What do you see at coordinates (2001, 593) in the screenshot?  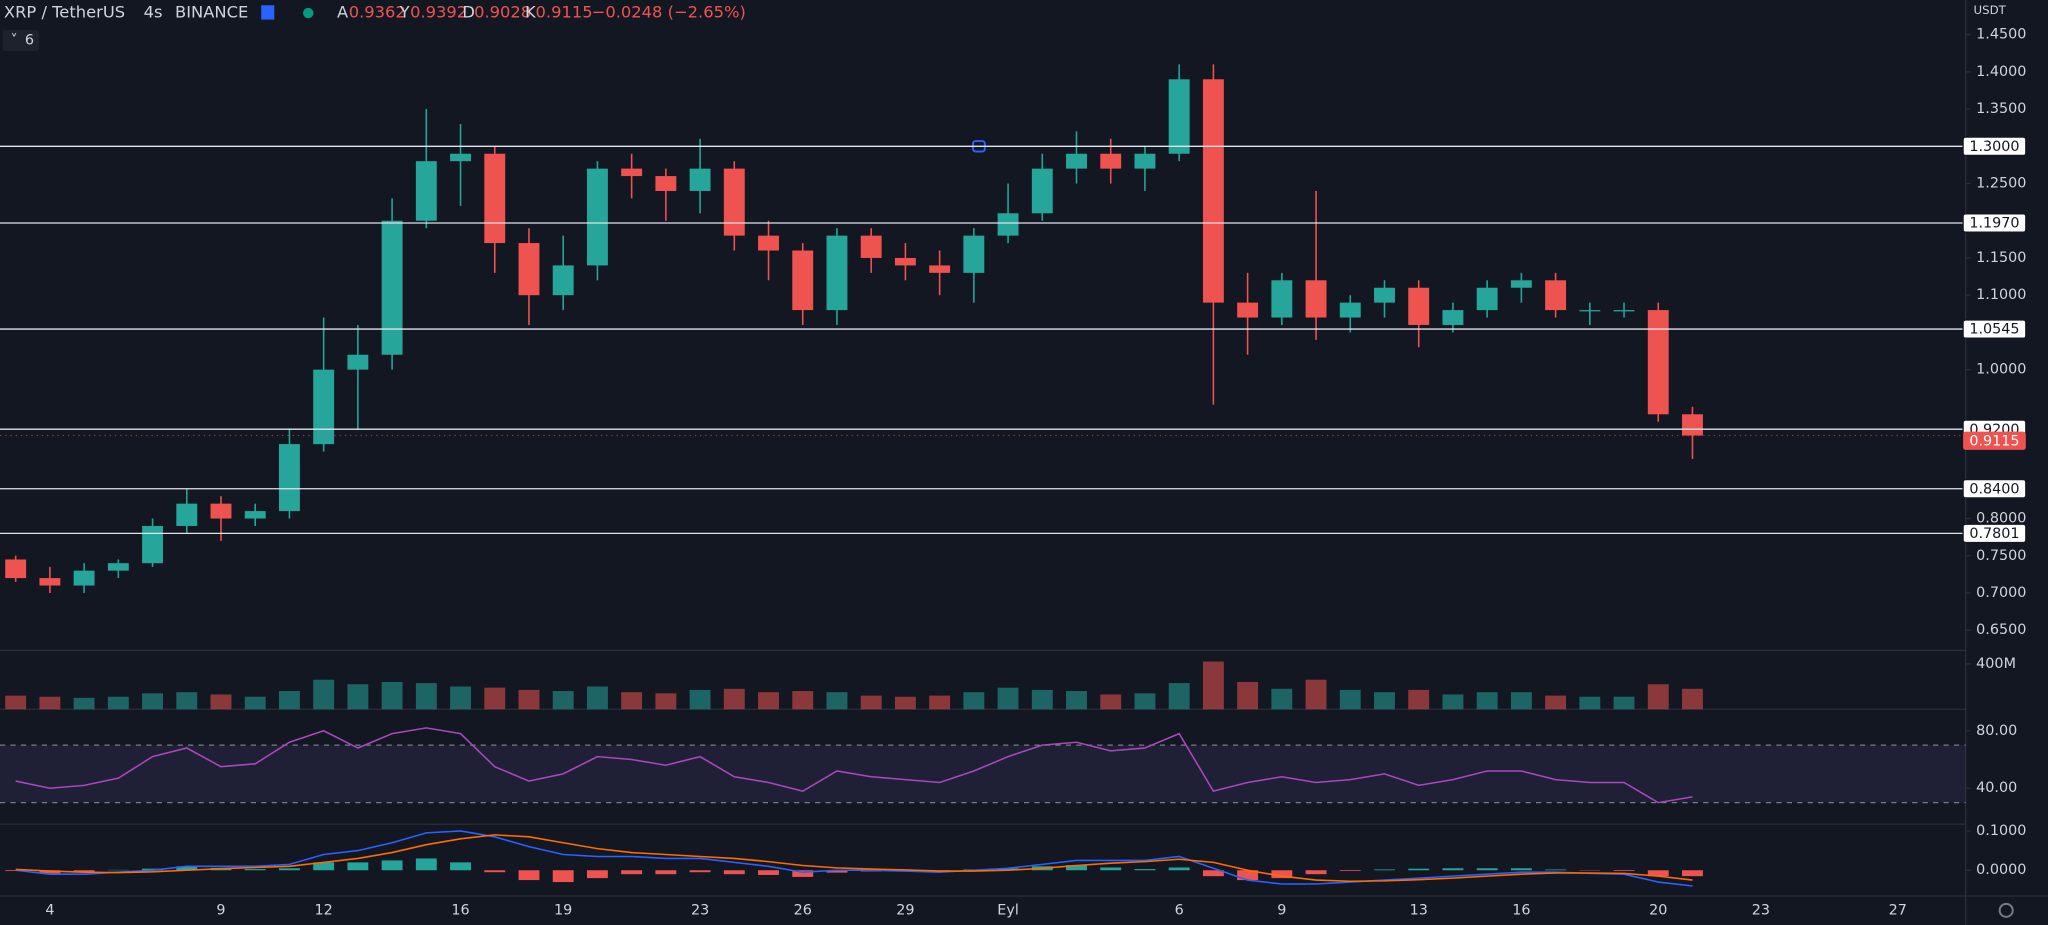 I see `y-tick-label: 0.7000` at bounding box center [2001, 593].